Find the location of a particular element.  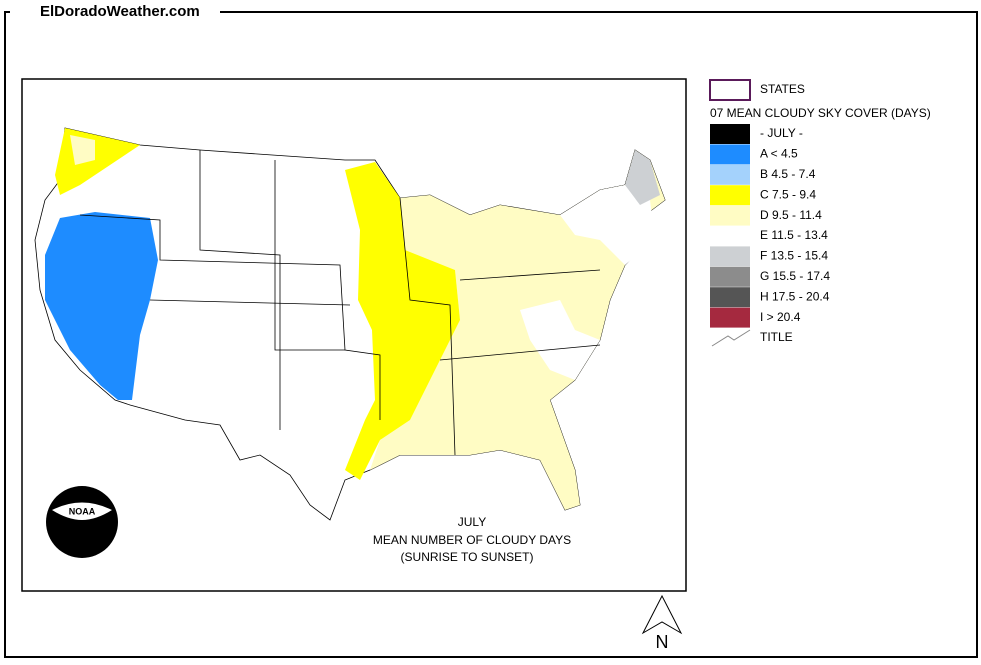

legend-label: A < 4.5 is located at coordinates (779, 154).